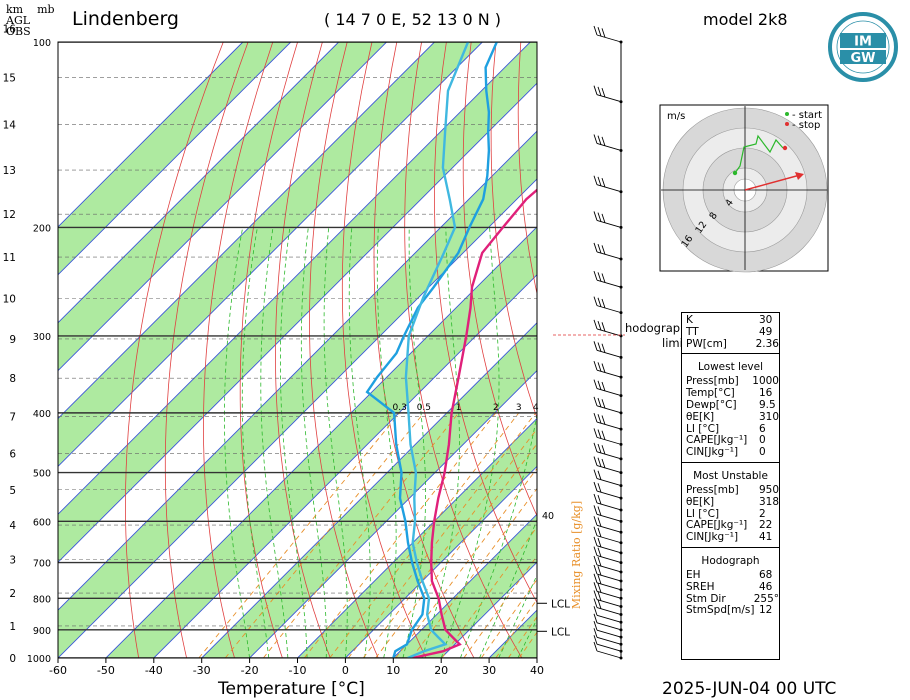  Describe the element at coordinates (692, 331) in the screenshot. I see `table-key: TT` at that location.